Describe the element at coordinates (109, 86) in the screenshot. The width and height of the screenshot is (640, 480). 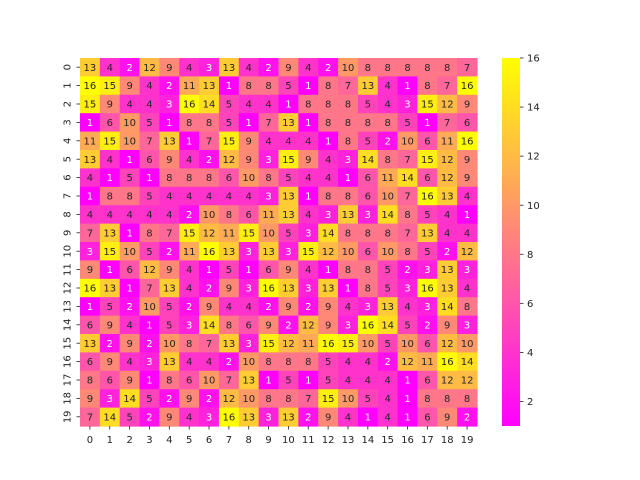
I see `heatmap-cell-label: 15` at that location.